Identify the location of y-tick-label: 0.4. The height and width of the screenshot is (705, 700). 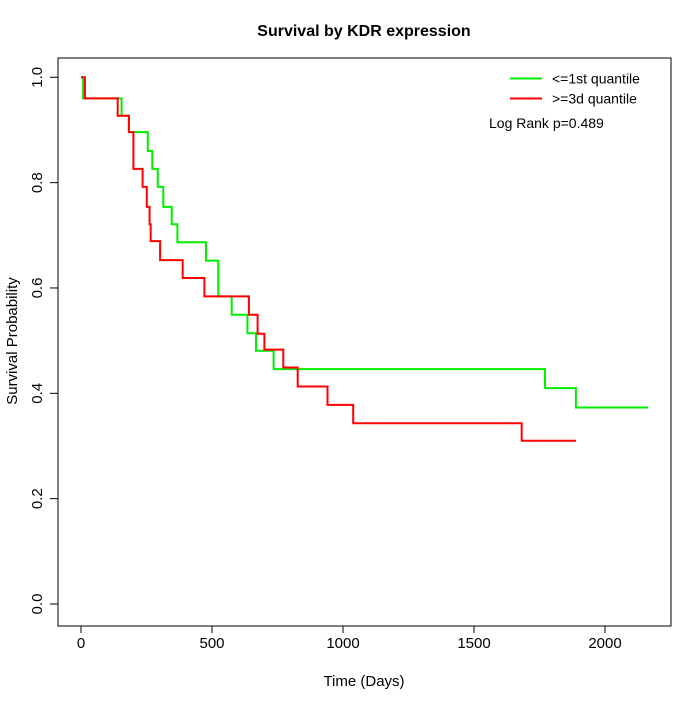
(37, 393).